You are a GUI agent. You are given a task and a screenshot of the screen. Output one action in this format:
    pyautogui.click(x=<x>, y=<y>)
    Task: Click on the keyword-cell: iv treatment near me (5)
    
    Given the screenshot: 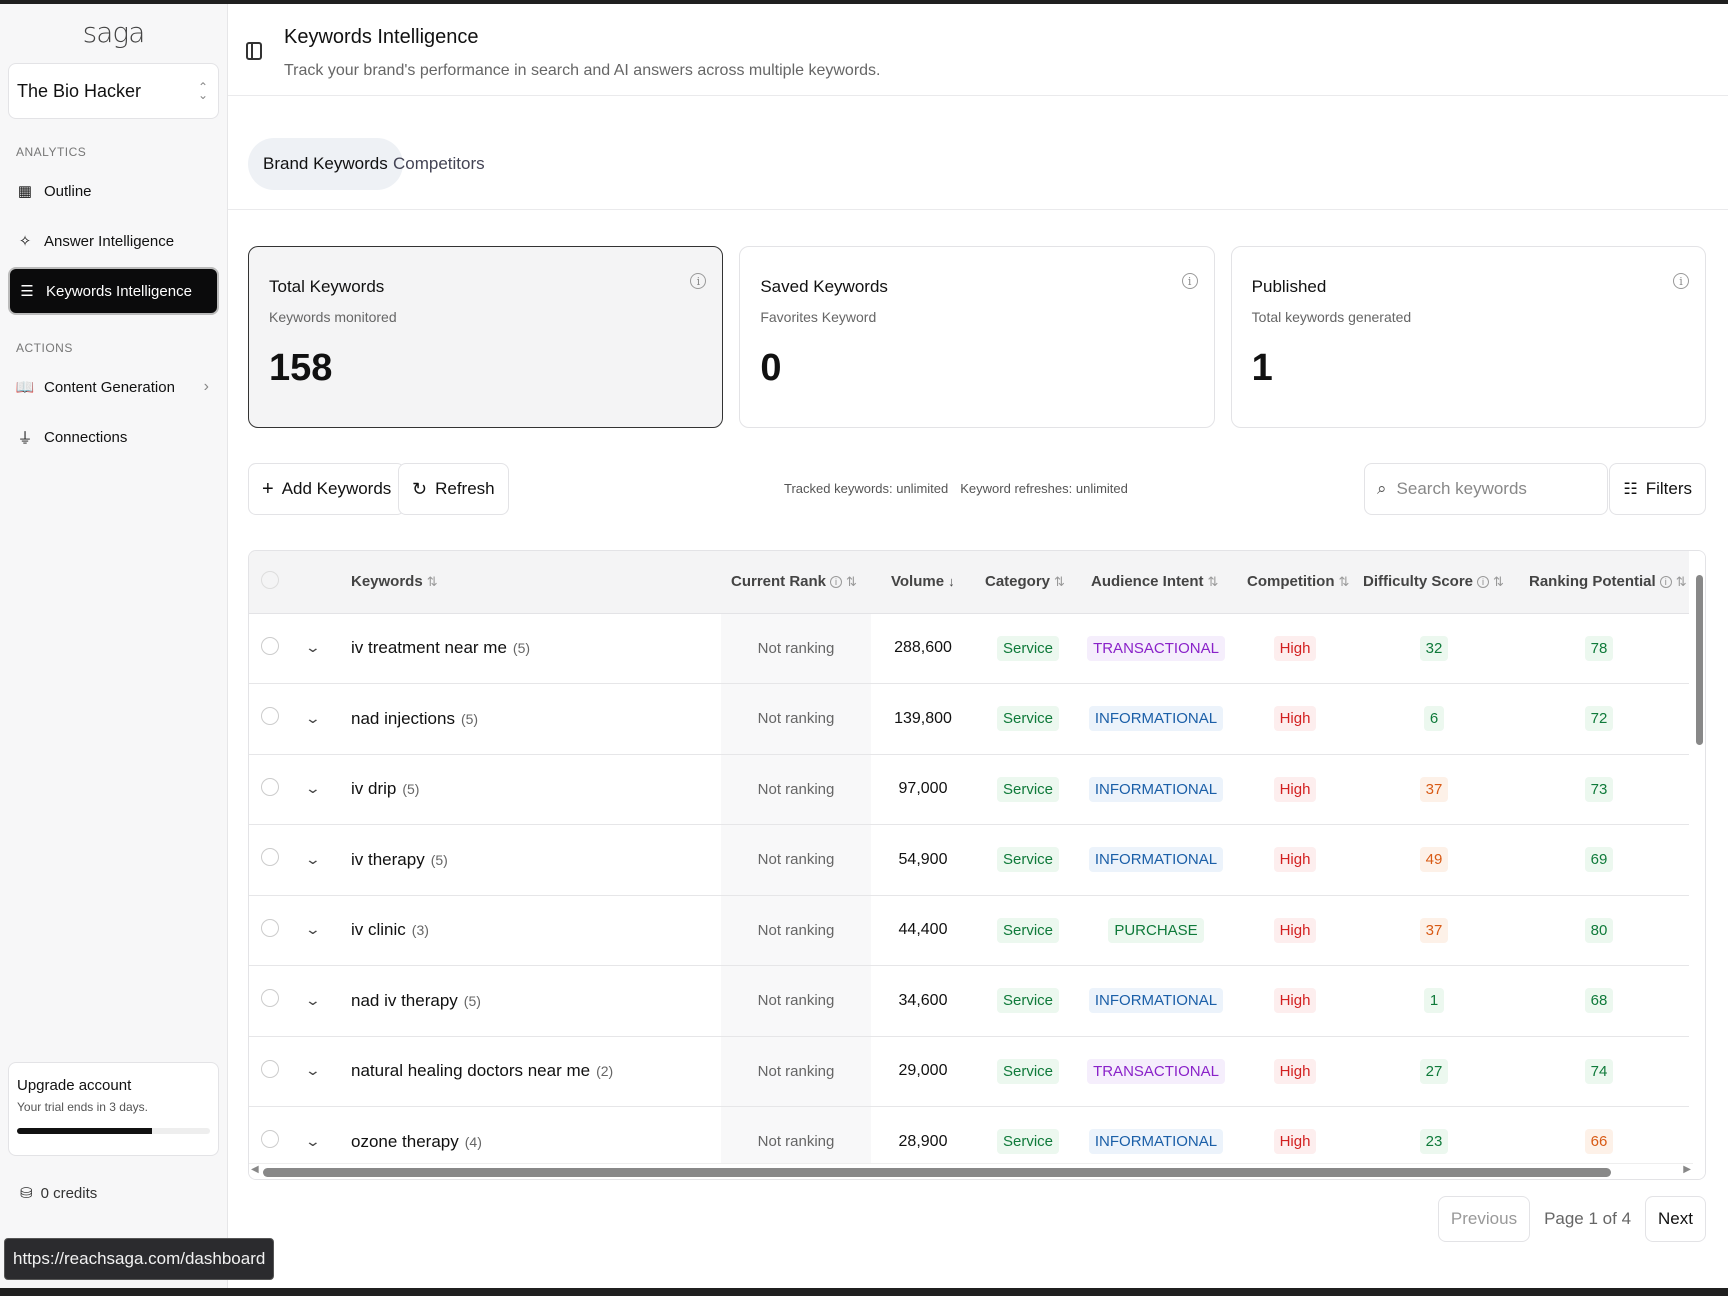 What is the action you would take?
    pyautogui.click(x=536, y=648)
    